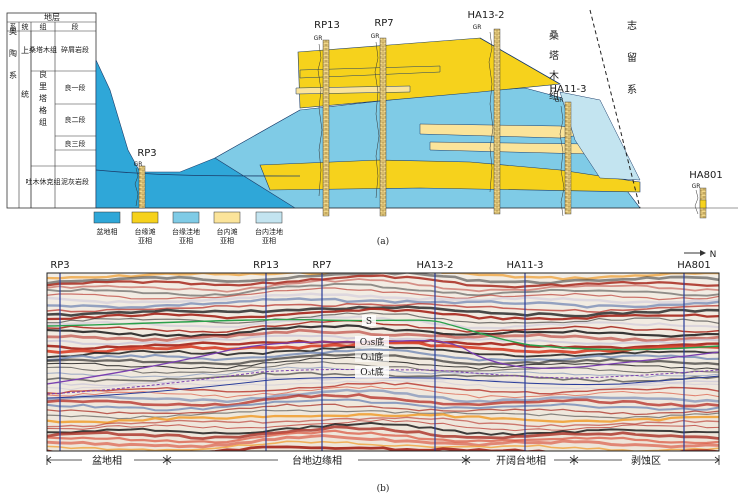  What do you see at coordinates (107, 460) in the screenshot?
I see `zone-basin: 盆地相` at bounding box center [107, 460].